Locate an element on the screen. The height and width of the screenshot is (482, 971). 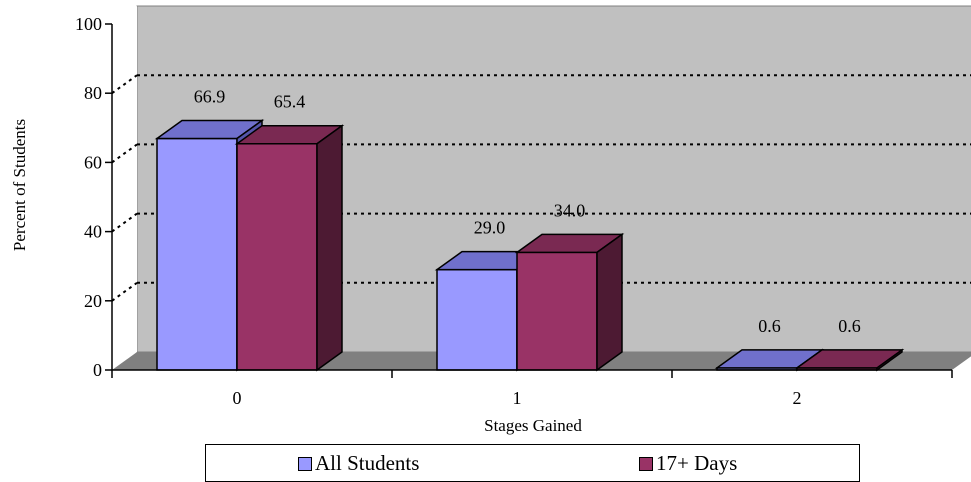
data-label: 66.9 is located at coordinates (210, 97).